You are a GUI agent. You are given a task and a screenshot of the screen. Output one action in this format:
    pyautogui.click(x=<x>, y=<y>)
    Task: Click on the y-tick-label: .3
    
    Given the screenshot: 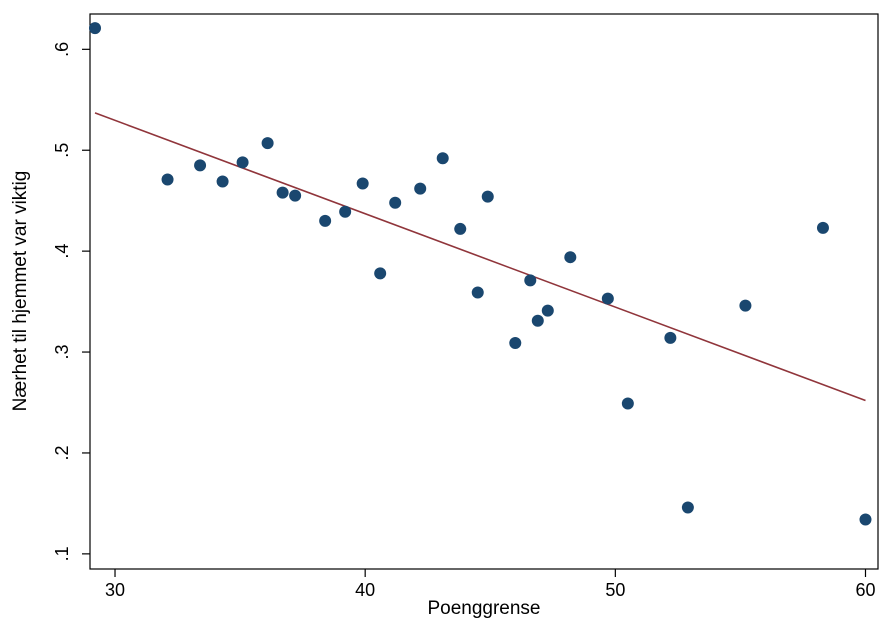 What is the action you would take?
    pyautogui.click(x=62, y=352)
    